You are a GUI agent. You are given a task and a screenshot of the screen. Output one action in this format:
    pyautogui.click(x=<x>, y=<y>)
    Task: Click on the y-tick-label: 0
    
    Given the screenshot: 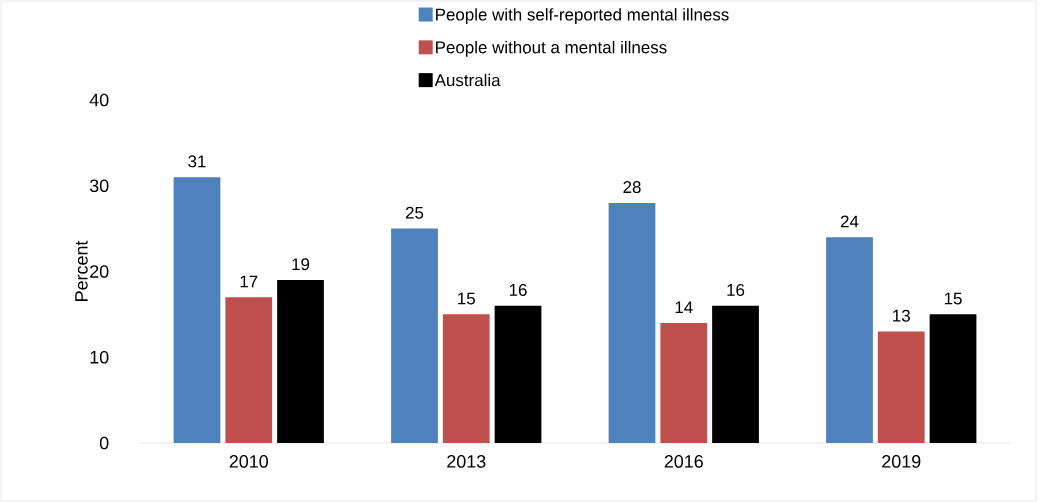 What is the action you would take?
    pyautogui.click(x=104, y=443)
    